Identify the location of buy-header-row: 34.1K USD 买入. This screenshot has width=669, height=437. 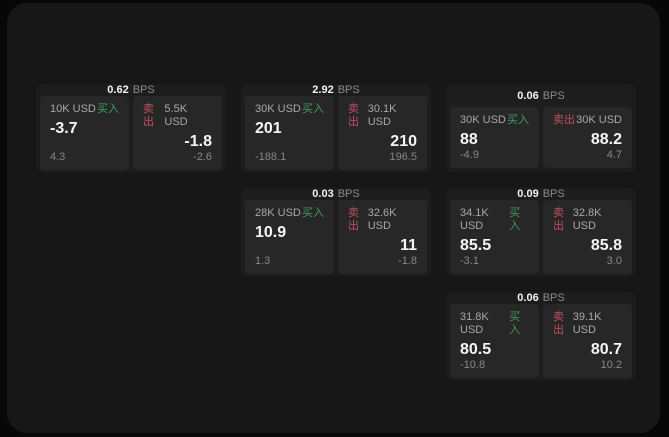
(494, 220).